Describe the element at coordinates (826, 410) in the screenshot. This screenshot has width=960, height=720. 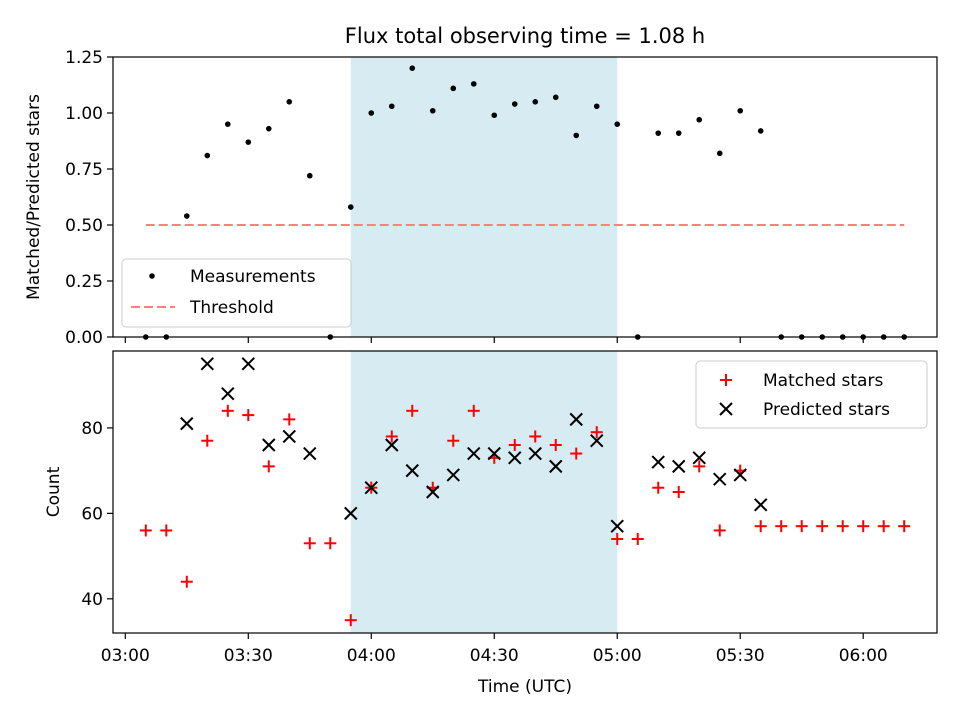
I see `legend-predicted-label: Predicted stars` at that location.